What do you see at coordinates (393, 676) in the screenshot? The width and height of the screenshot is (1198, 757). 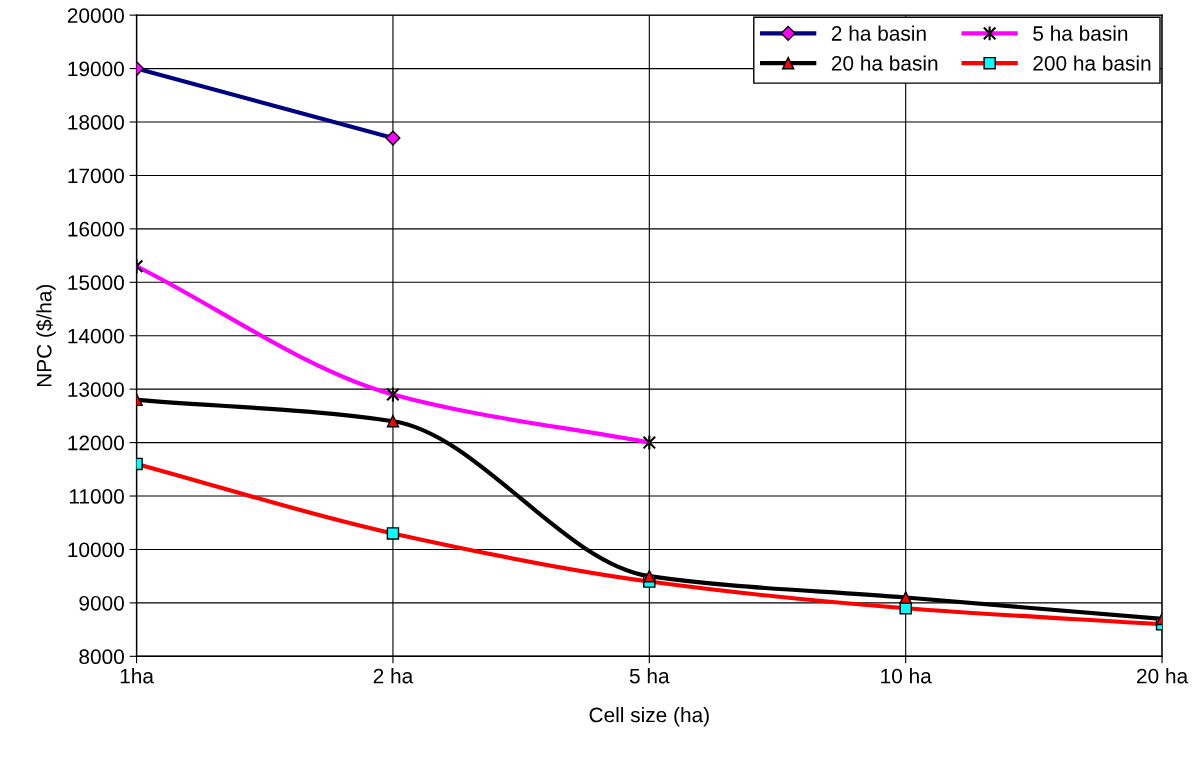 I see `x-tick-label: 2 ha` at bounding box center [393, 676].